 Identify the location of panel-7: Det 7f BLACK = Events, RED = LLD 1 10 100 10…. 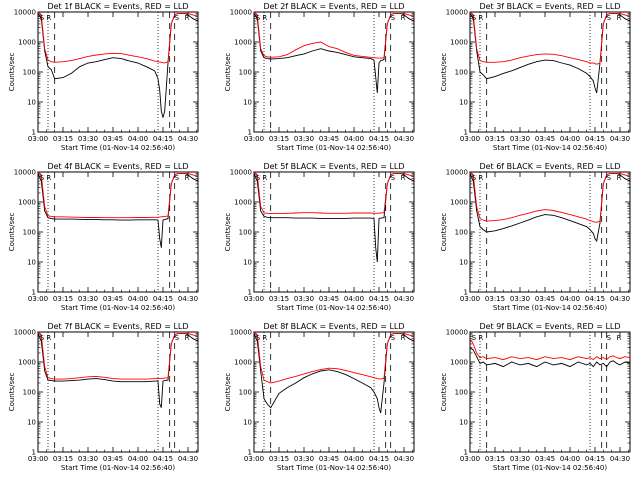
(103, 397).